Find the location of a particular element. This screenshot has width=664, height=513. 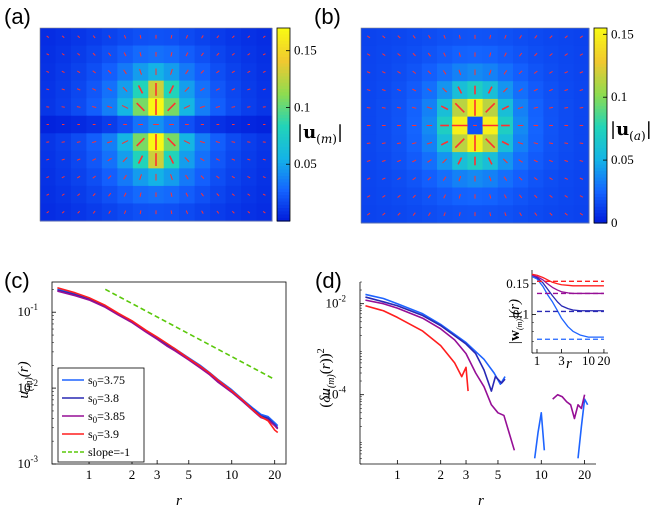

colorbar-frame is located at coordinates (600, 125).